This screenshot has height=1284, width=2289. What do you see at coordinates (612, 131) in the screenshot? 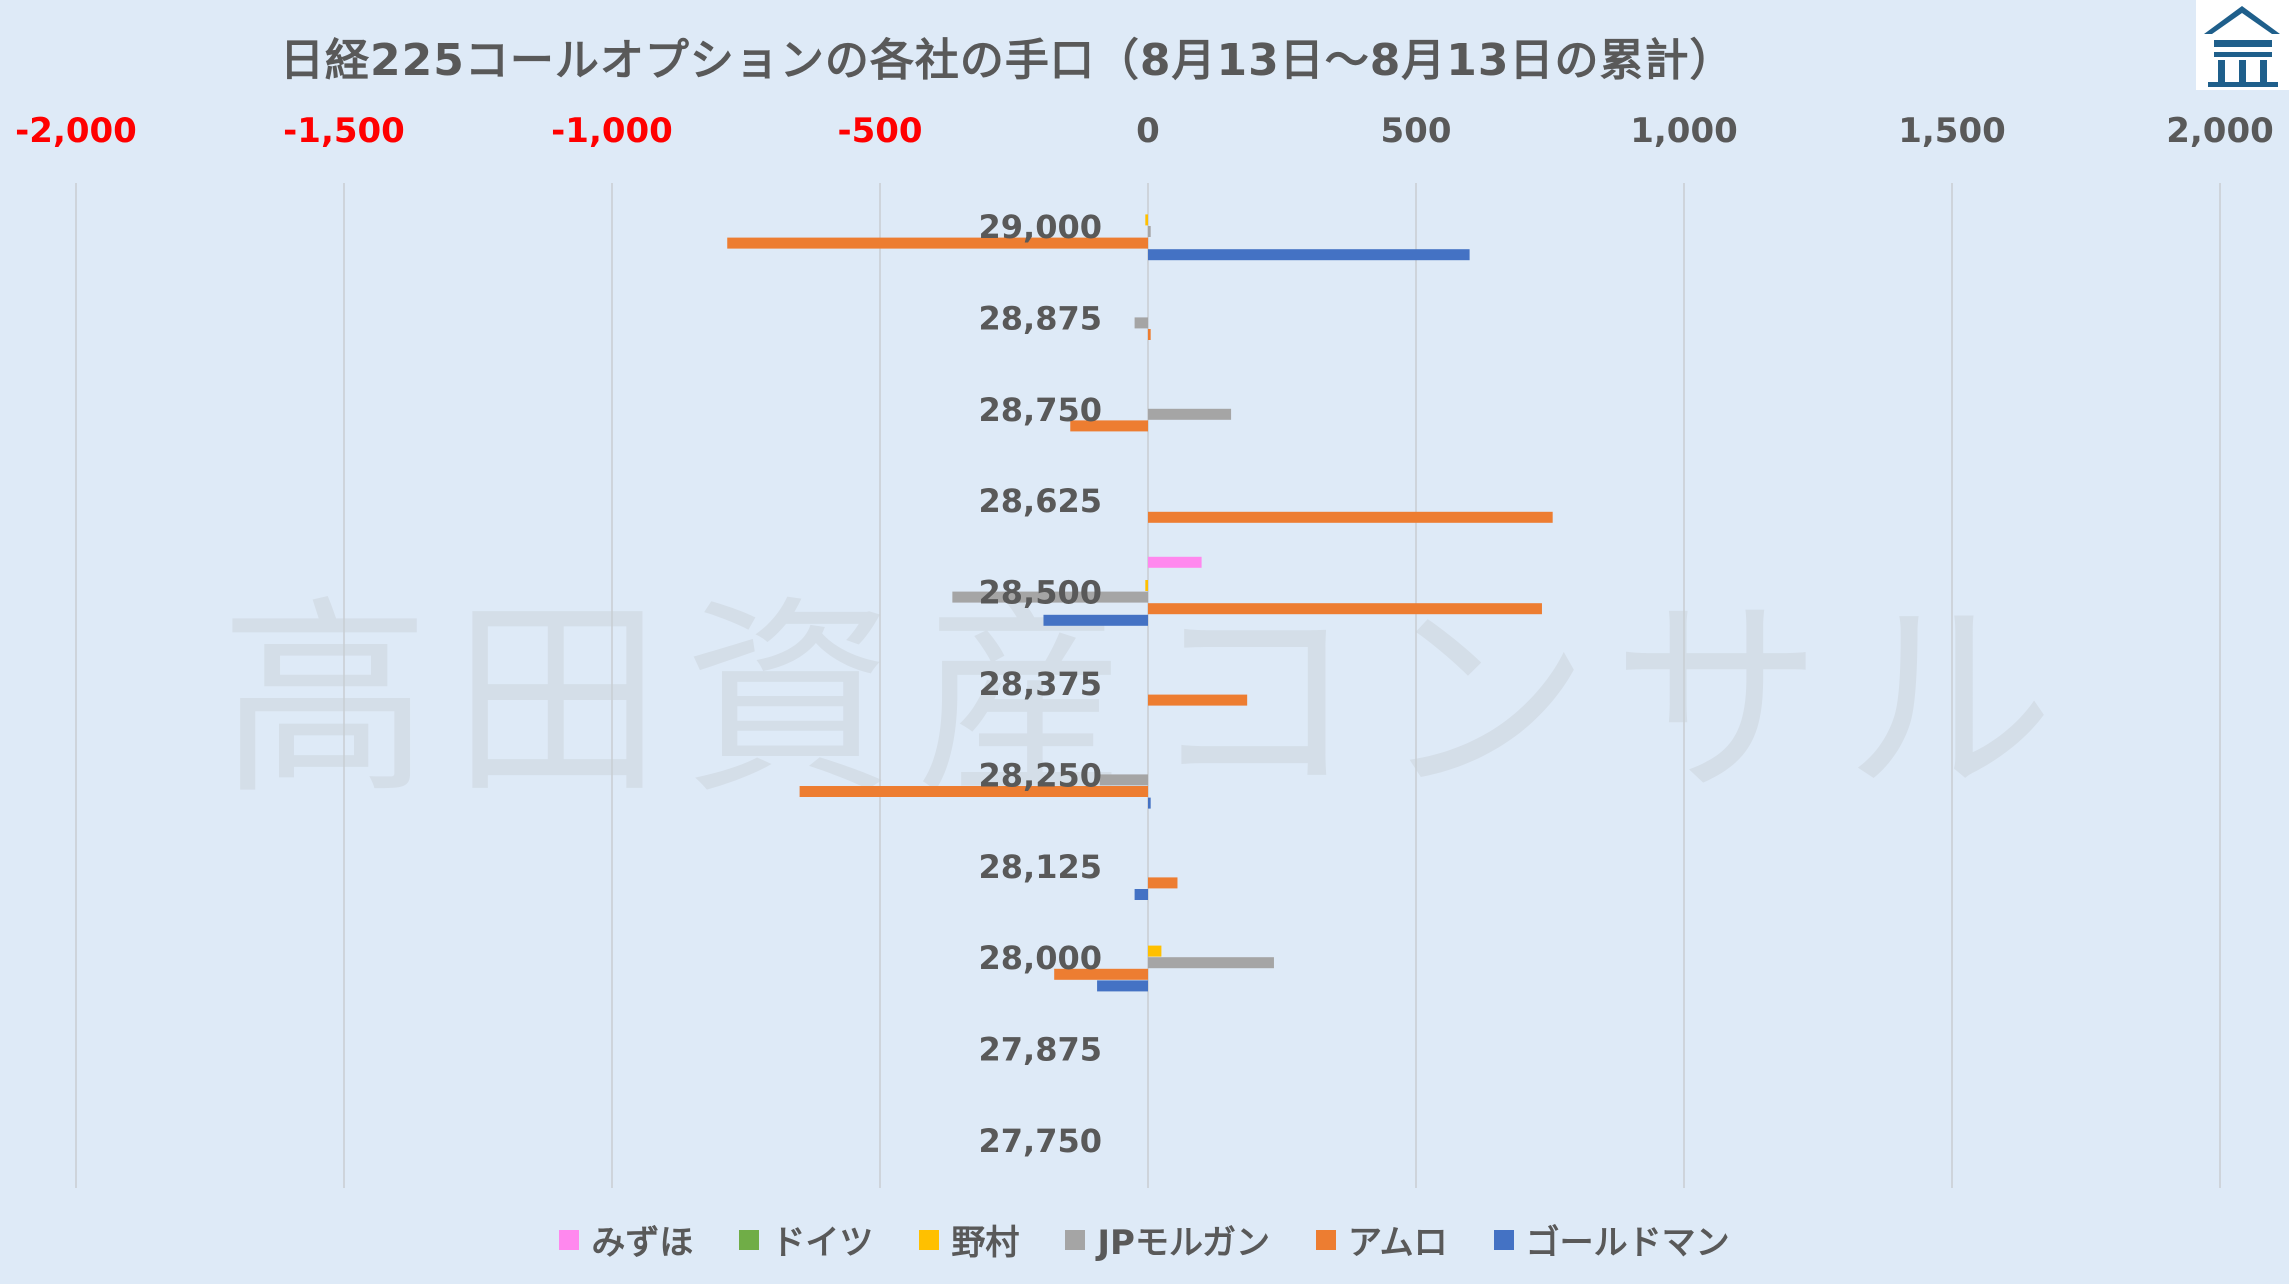
I see `x-tick-label: -1,000` at bounding box center [612, 131].